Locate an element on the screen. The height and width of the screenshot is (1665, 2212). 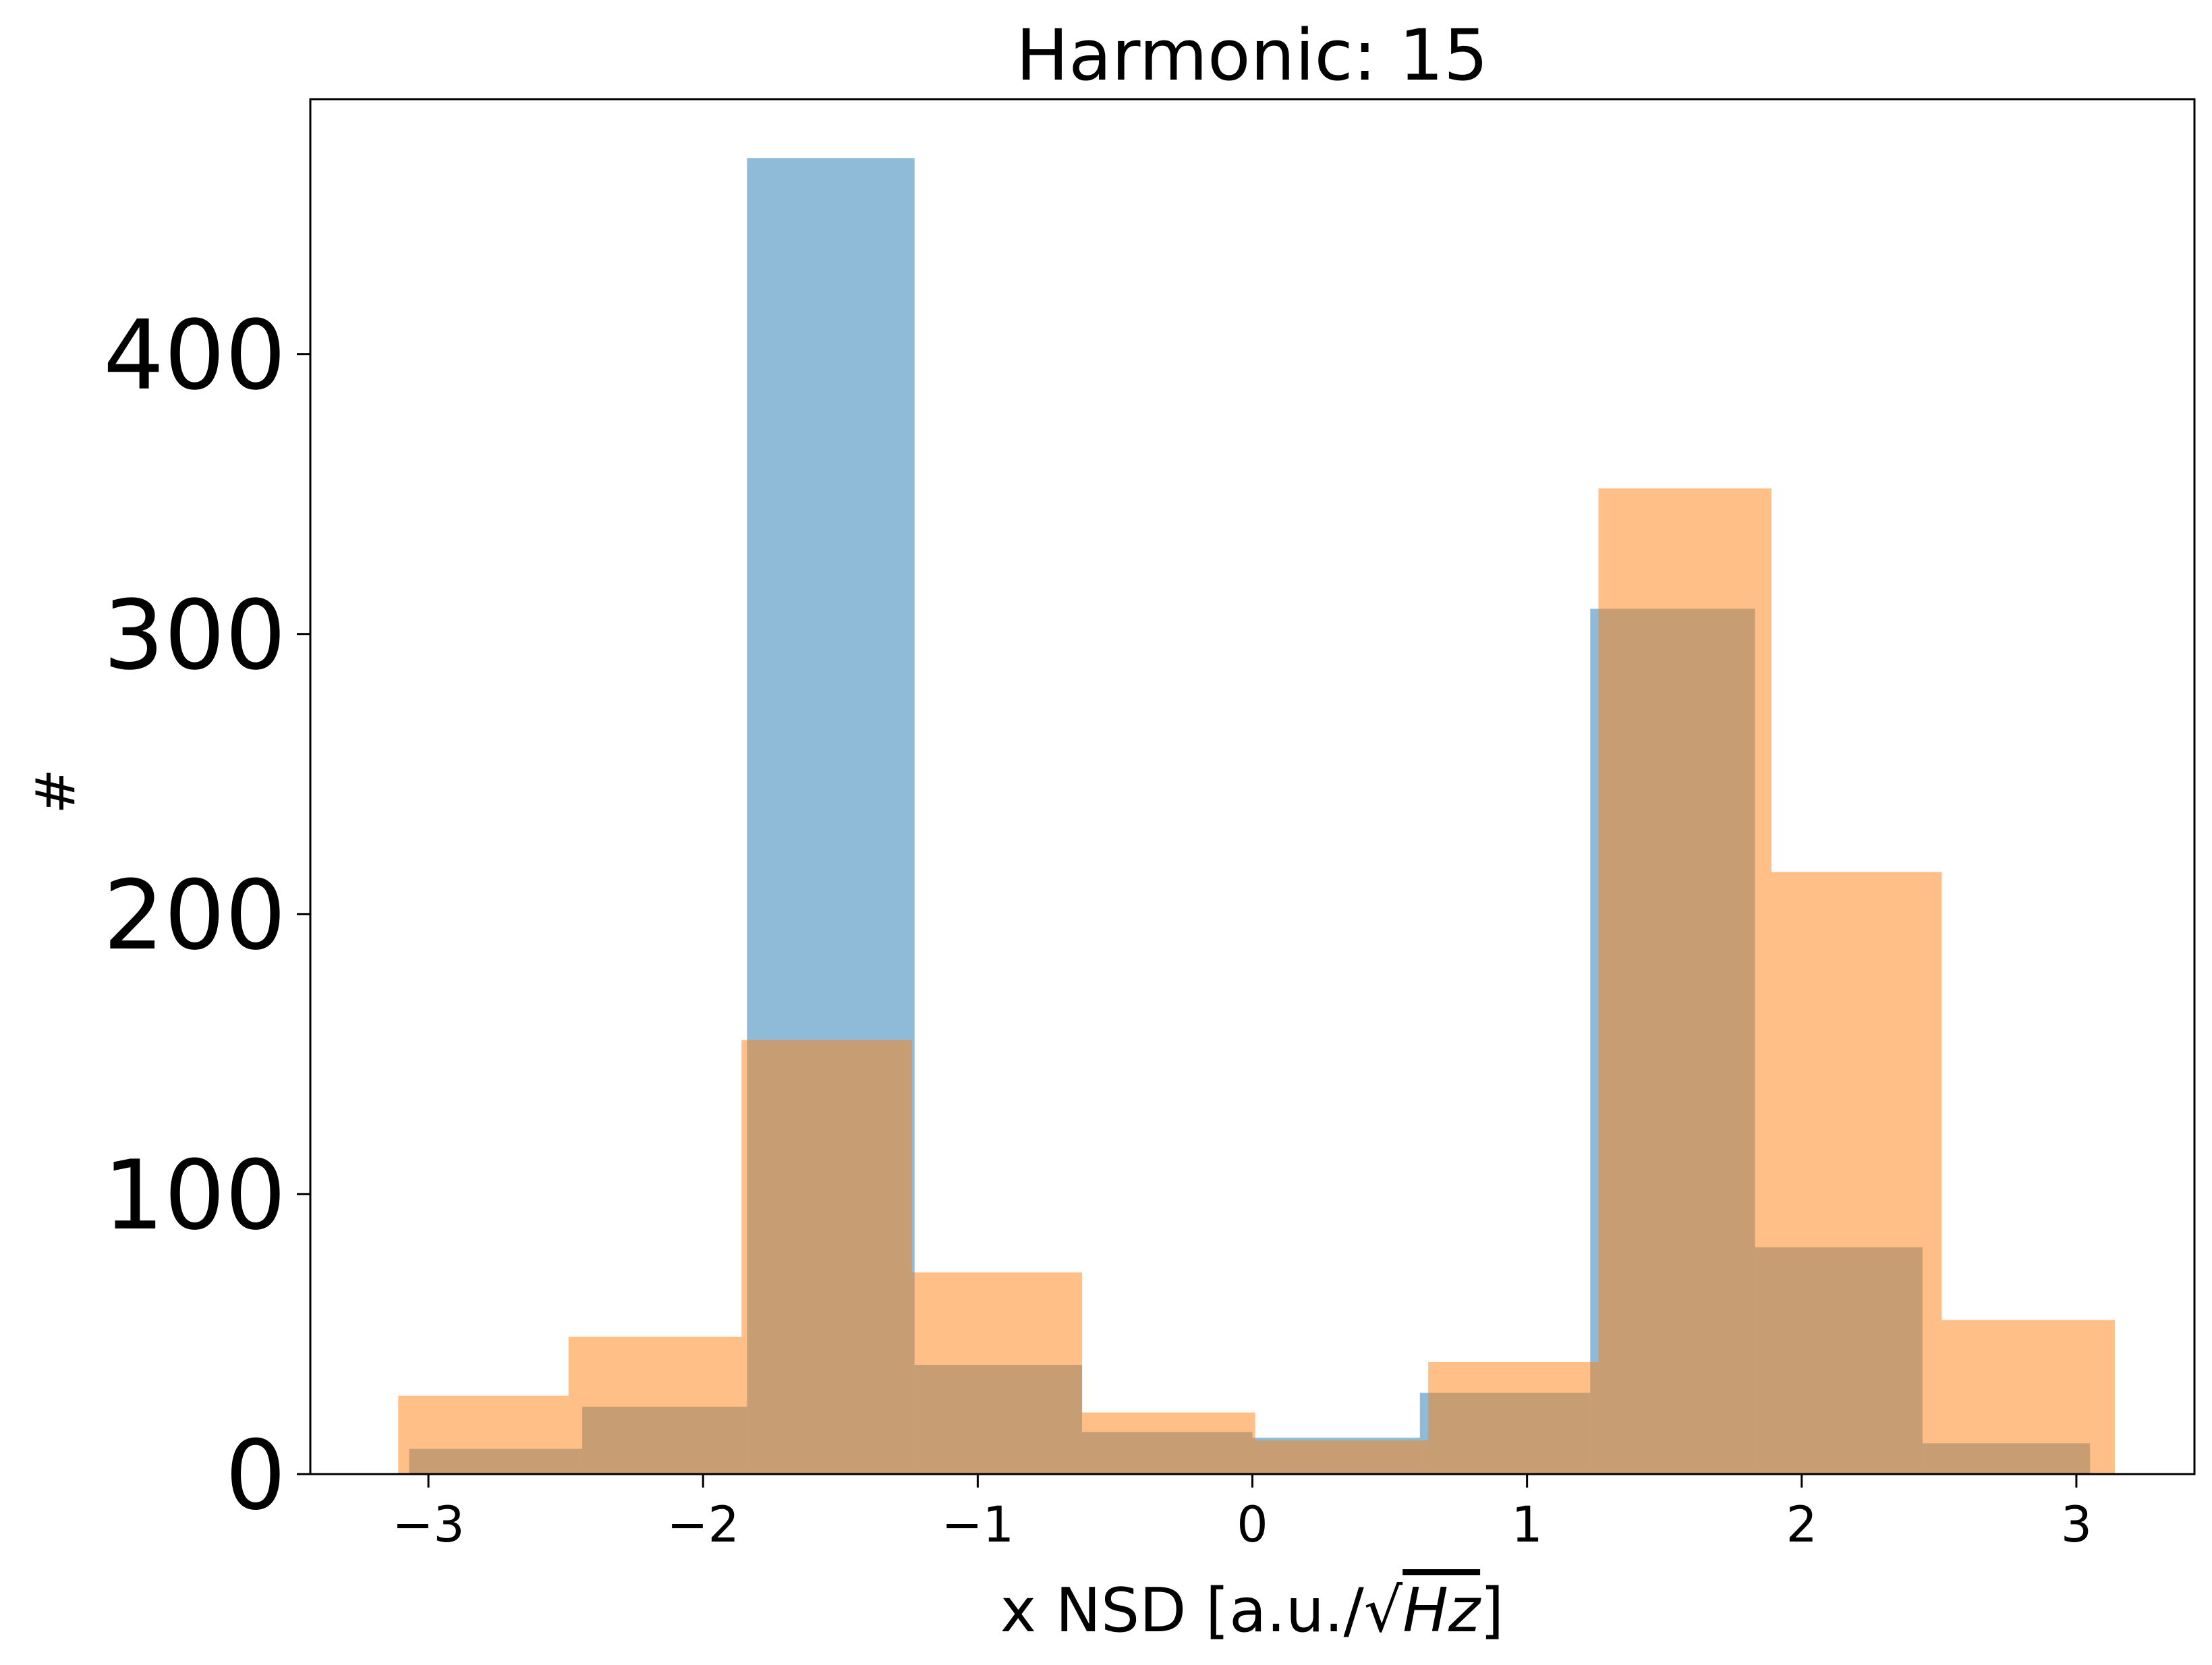
sqrt-sign: √ is located at coordinates (1383, 1610).